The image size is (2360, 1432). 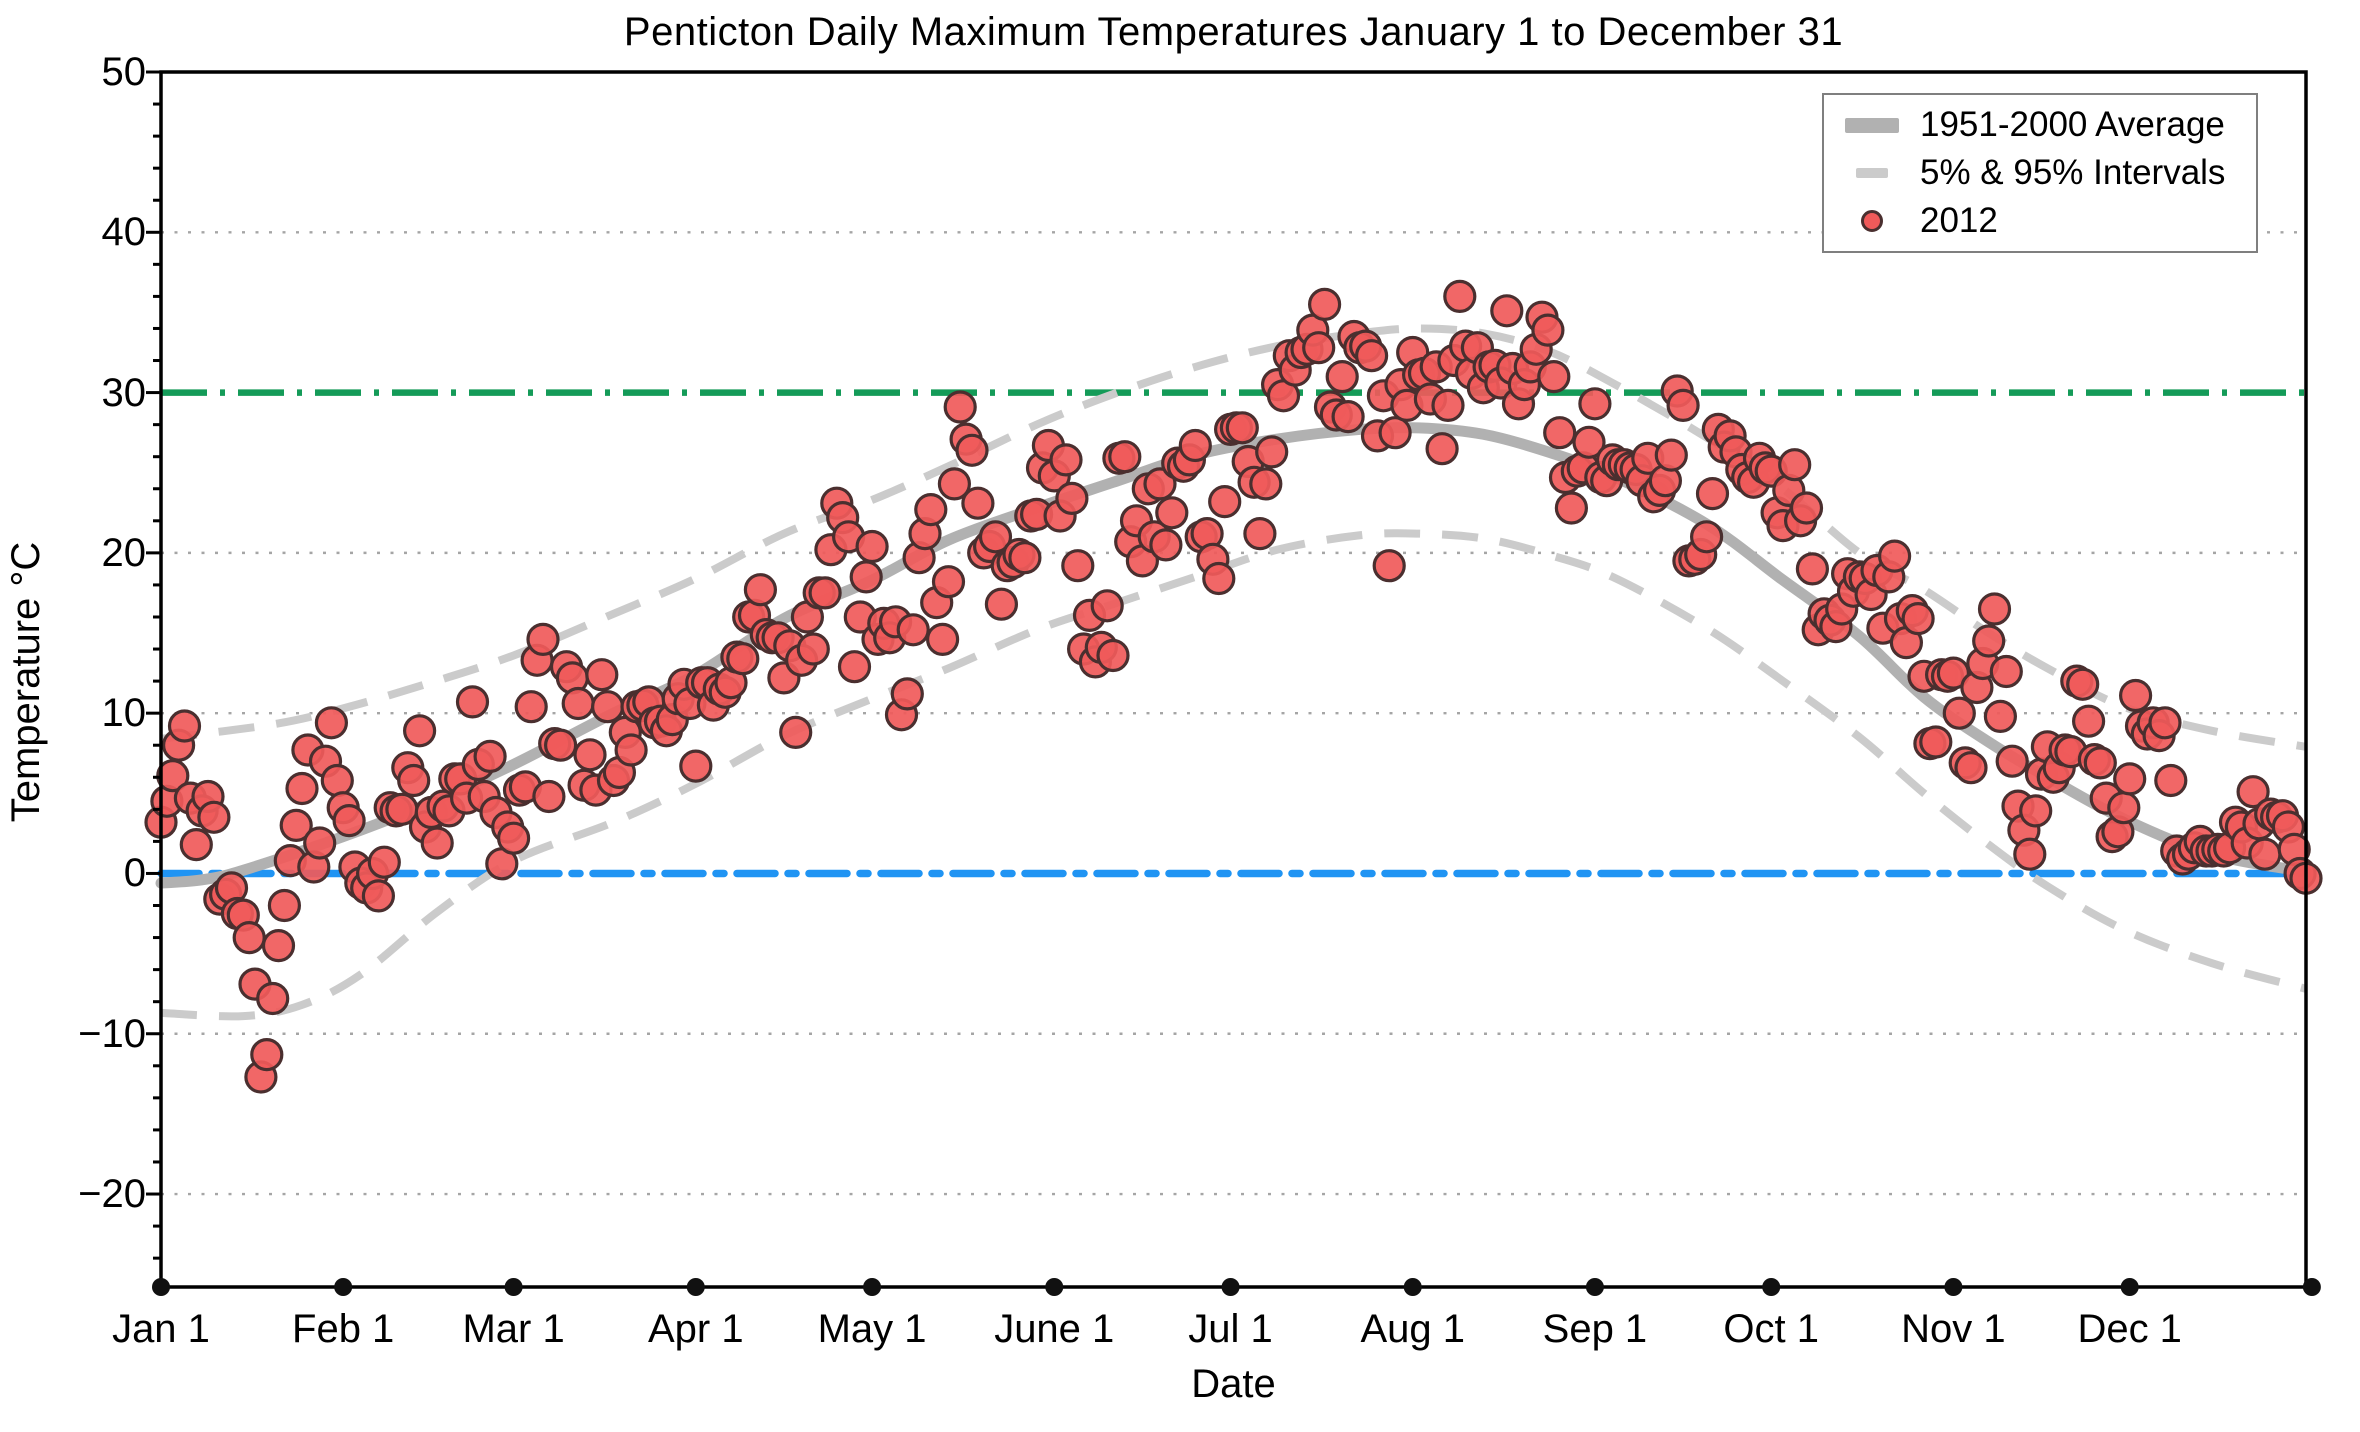 I want to click on scatter-point-swatch, so click(x=1872, y=221).